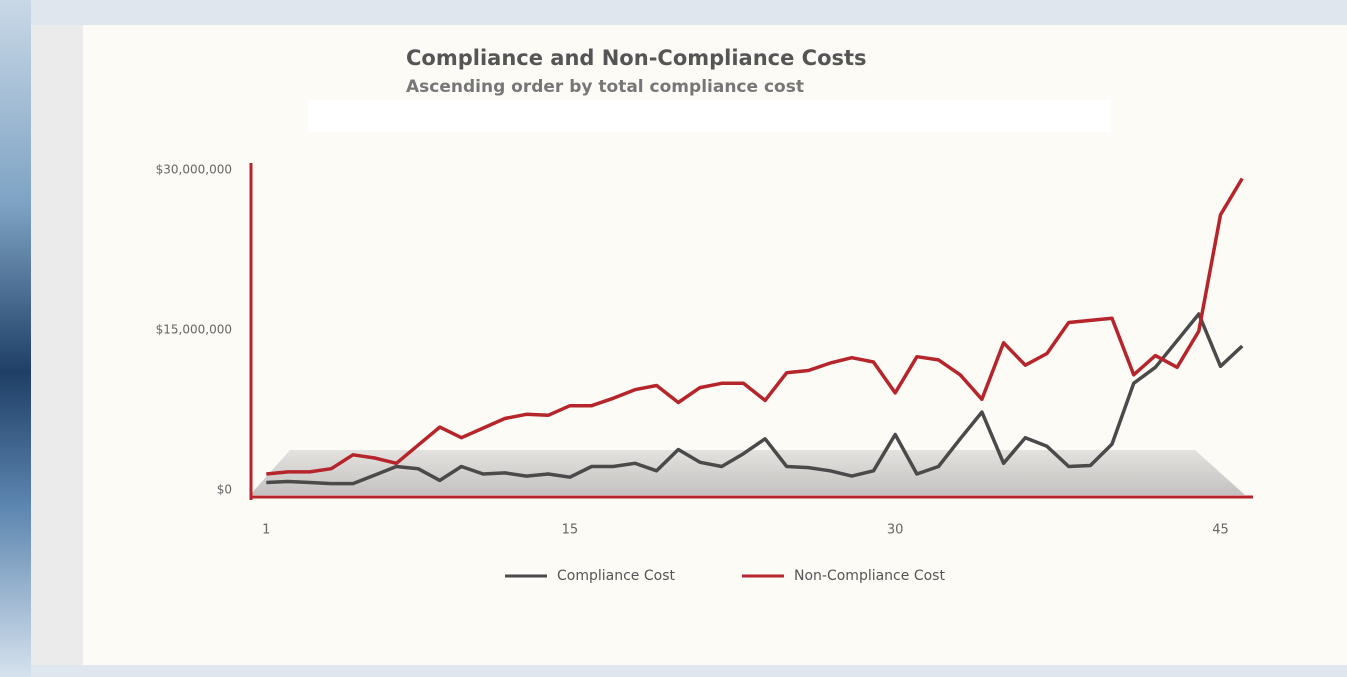 The height and width of the screenshot is (677, 1347). Describe the element at coordinates (1220, 530) in the screenshot. I see `x-tick-label: 45` at that location.